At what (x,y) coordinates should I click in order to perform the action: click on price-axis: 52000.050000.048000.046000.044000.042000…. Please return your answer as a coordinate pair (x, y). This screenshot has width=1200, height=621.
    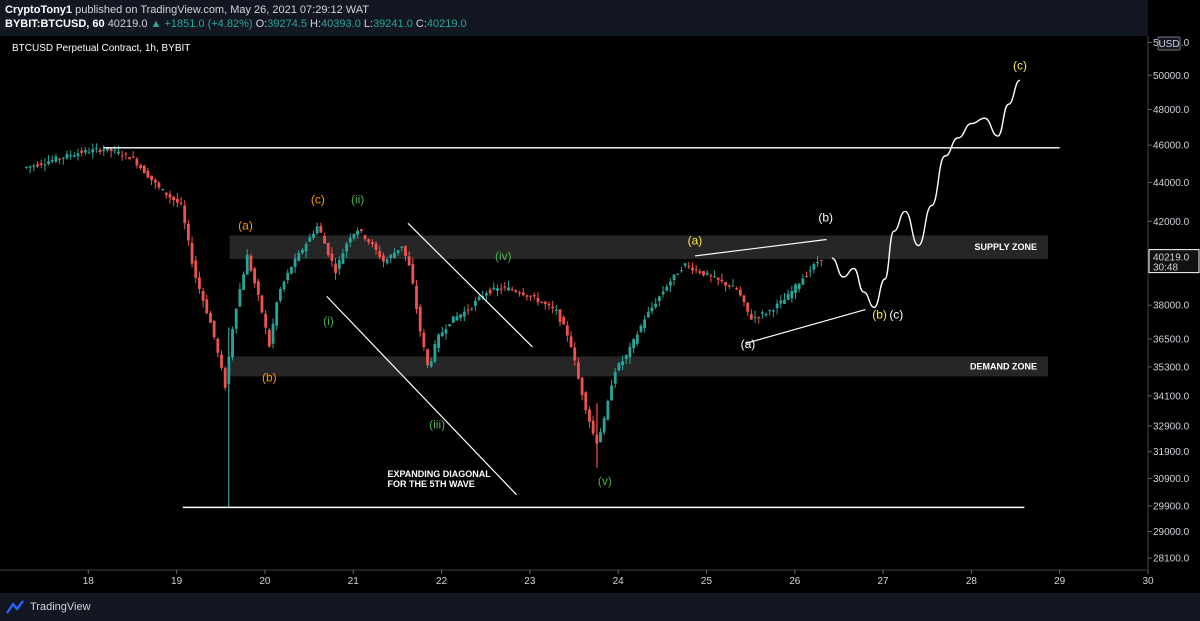
    Looking at the image, I should click on (1174, 300).